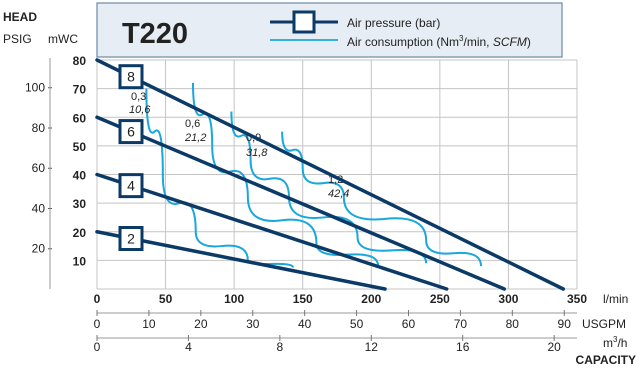  I want to click on lmin-tick-label: 250, so click(440, 299).